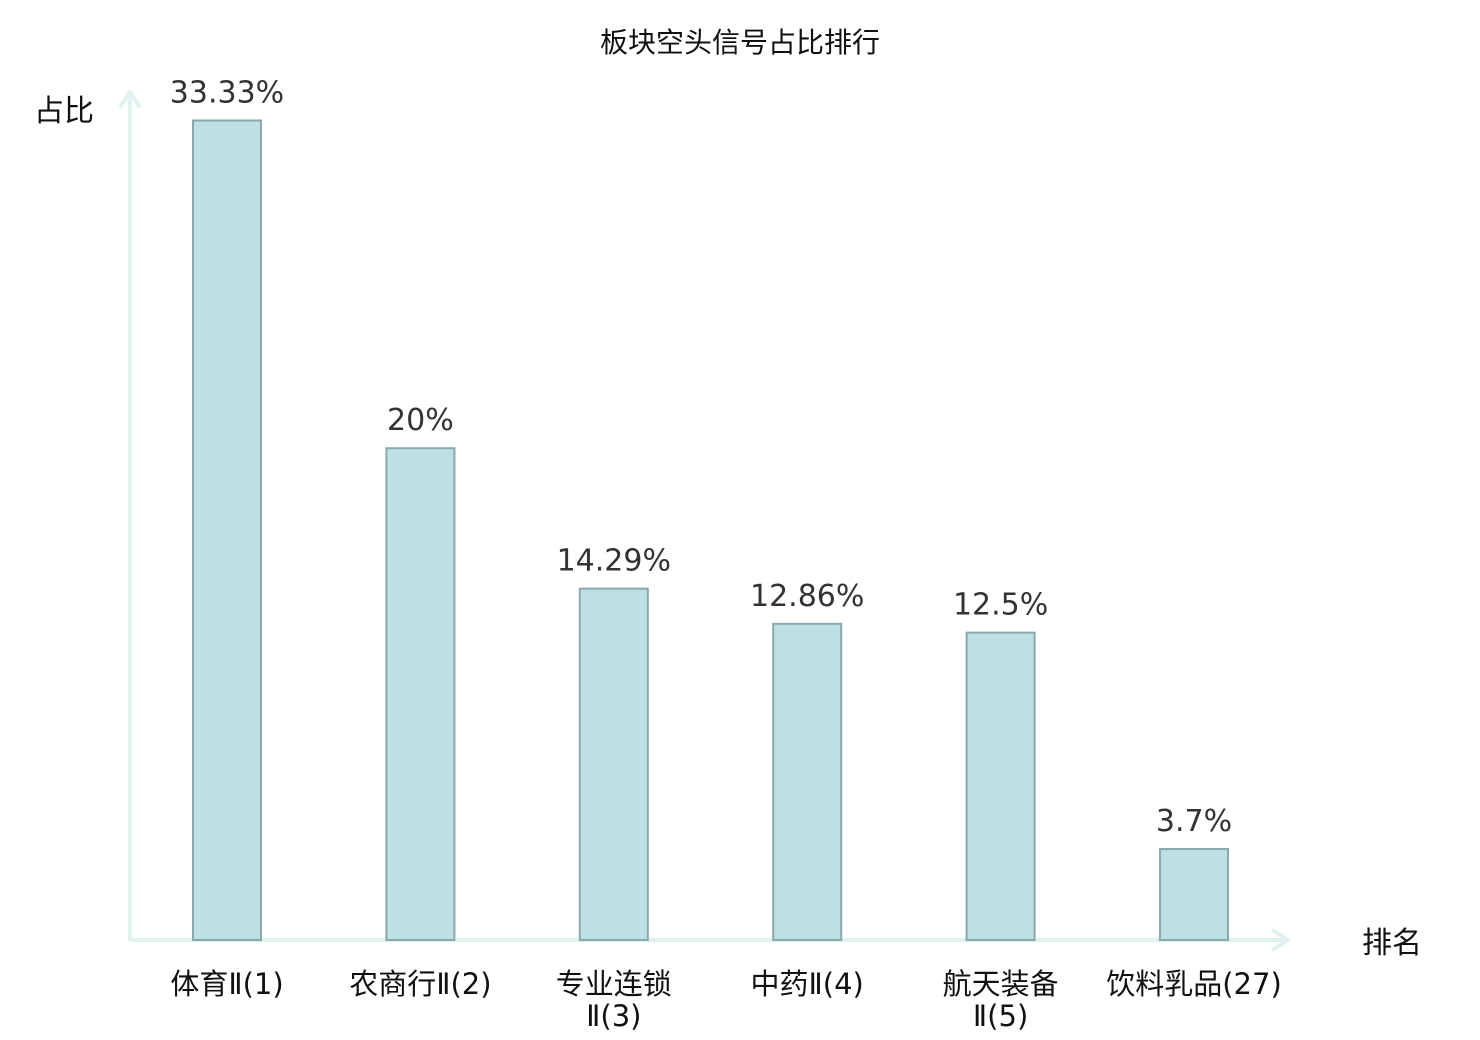  Describe the element at coordinates (807, 596) in the screenshot. I see `bar-value-label: 12.86%` at that location.